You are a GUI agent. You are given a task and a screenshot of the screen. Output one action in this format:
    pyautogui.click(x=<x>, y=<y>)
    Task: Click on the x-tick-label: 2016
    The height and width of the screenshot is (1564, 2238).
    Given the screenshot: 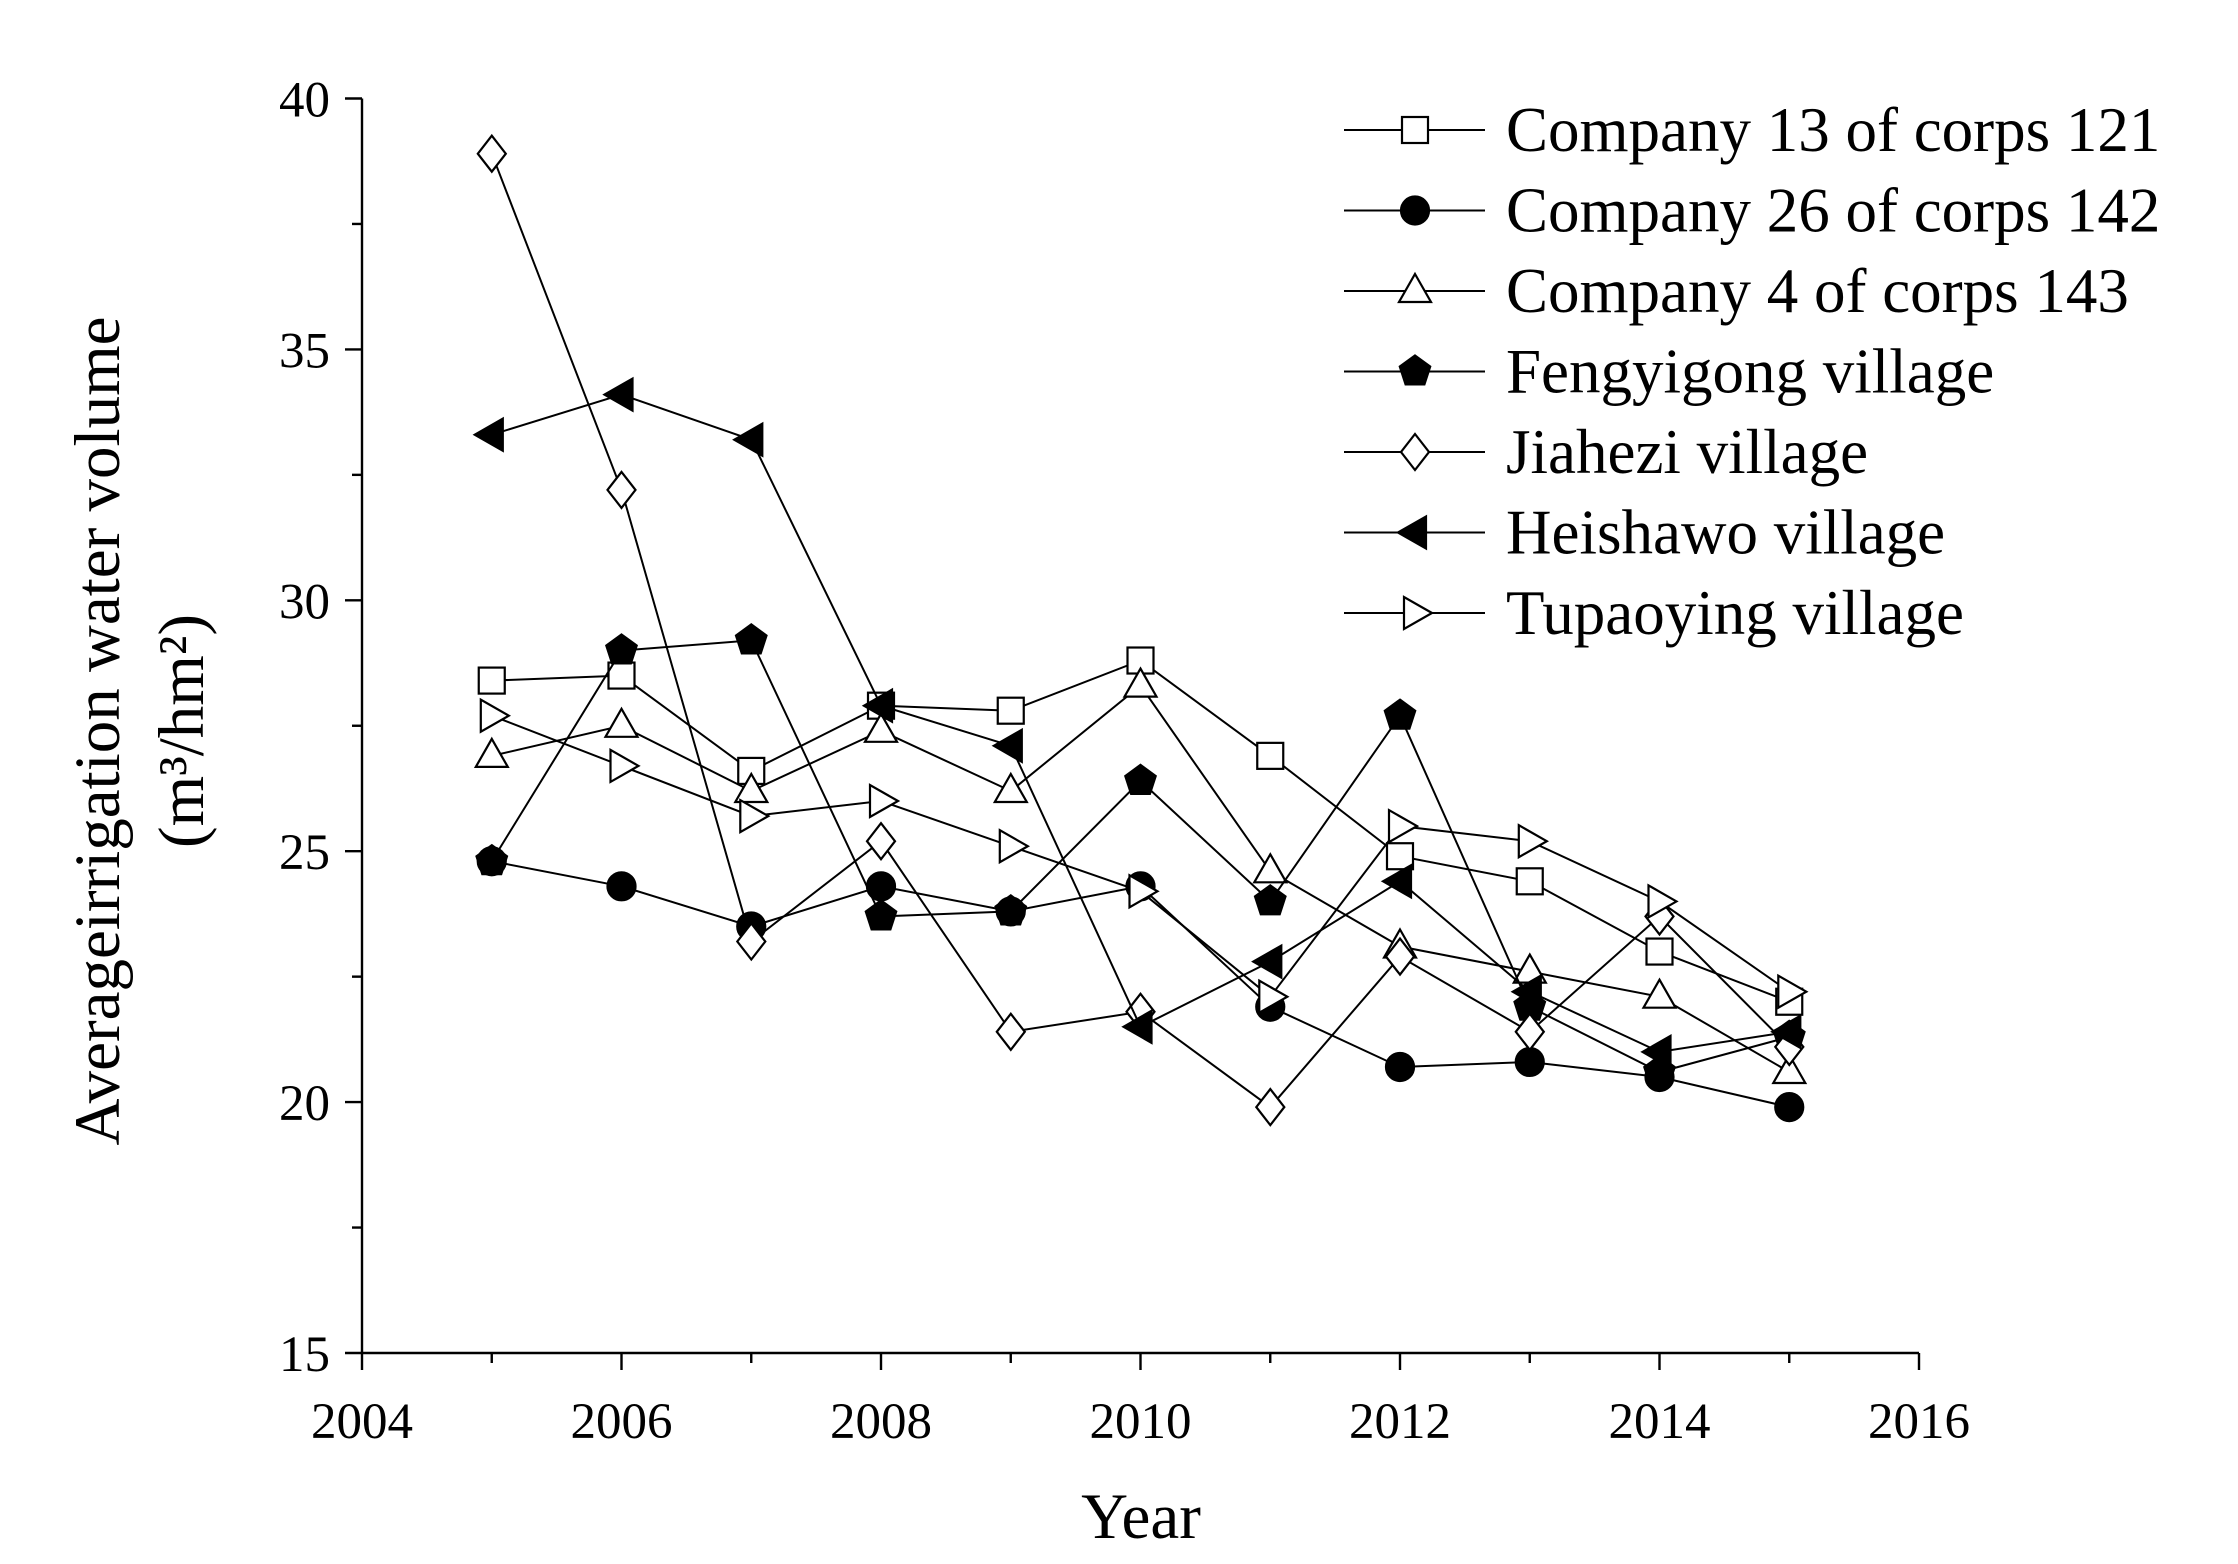 What is the action you would take?
    pyautogui.click(x=1919, y=1422)
    